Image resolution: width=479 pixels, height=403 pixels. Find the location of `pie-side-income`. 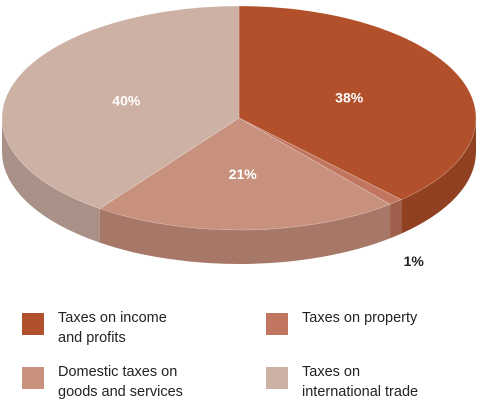

pie-side-income is located at coordinates (438, 176).